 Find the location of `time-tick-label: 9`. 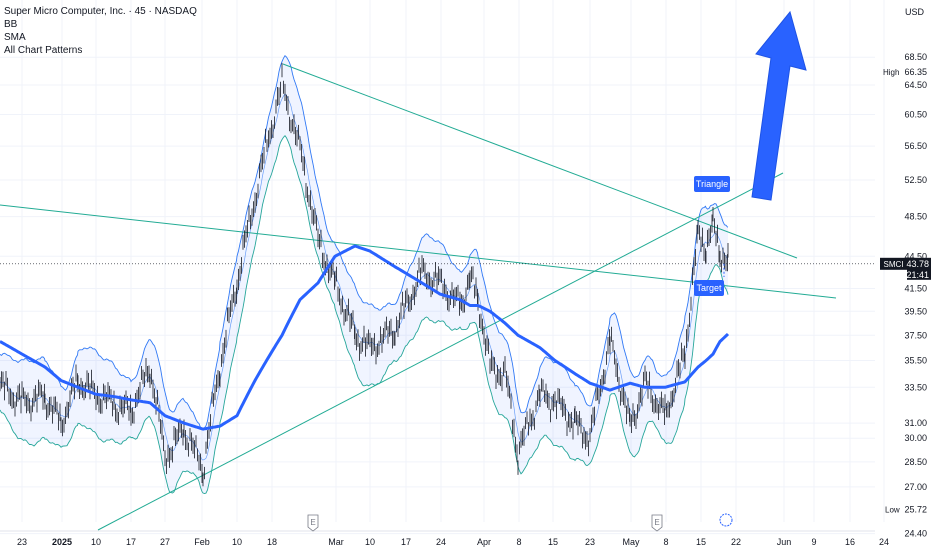

time-tick-label: 9 is located at coordinates (813, 542).